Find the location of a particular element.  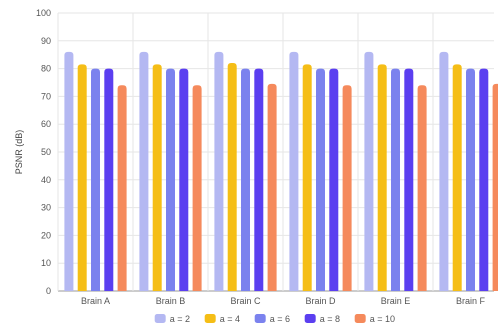

legend-label-3: a = 6 is located at coordinates (280, 319).